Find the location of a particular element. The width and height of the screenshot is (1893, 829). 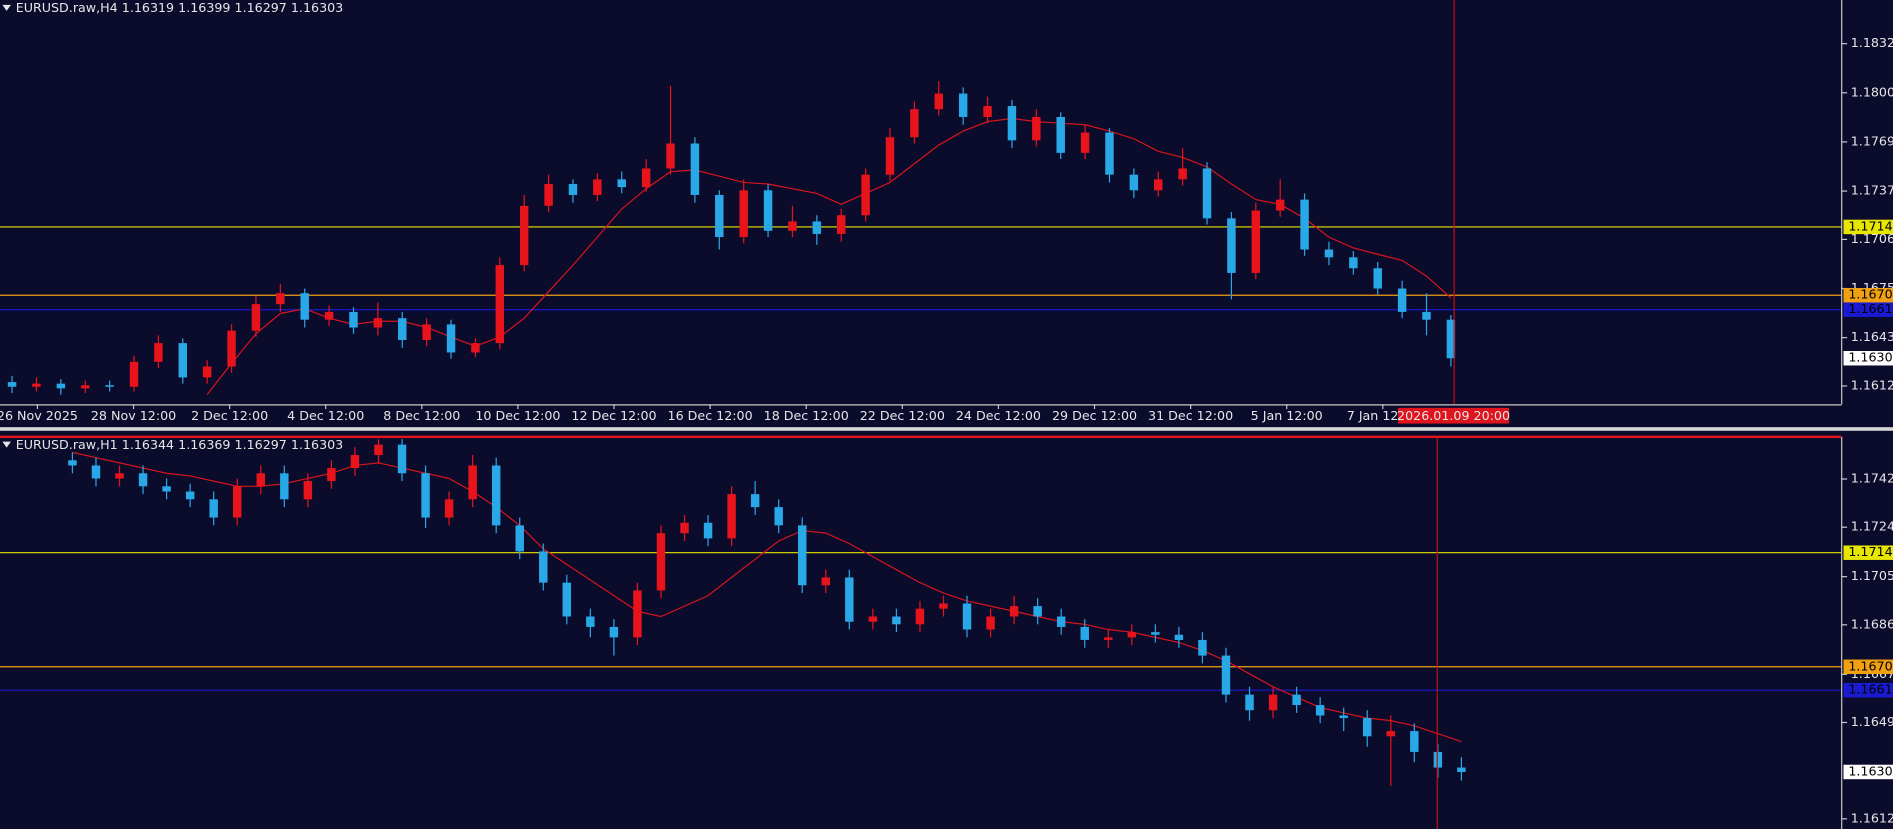

crosshair-time-box is located at coordinates (1454, 415).